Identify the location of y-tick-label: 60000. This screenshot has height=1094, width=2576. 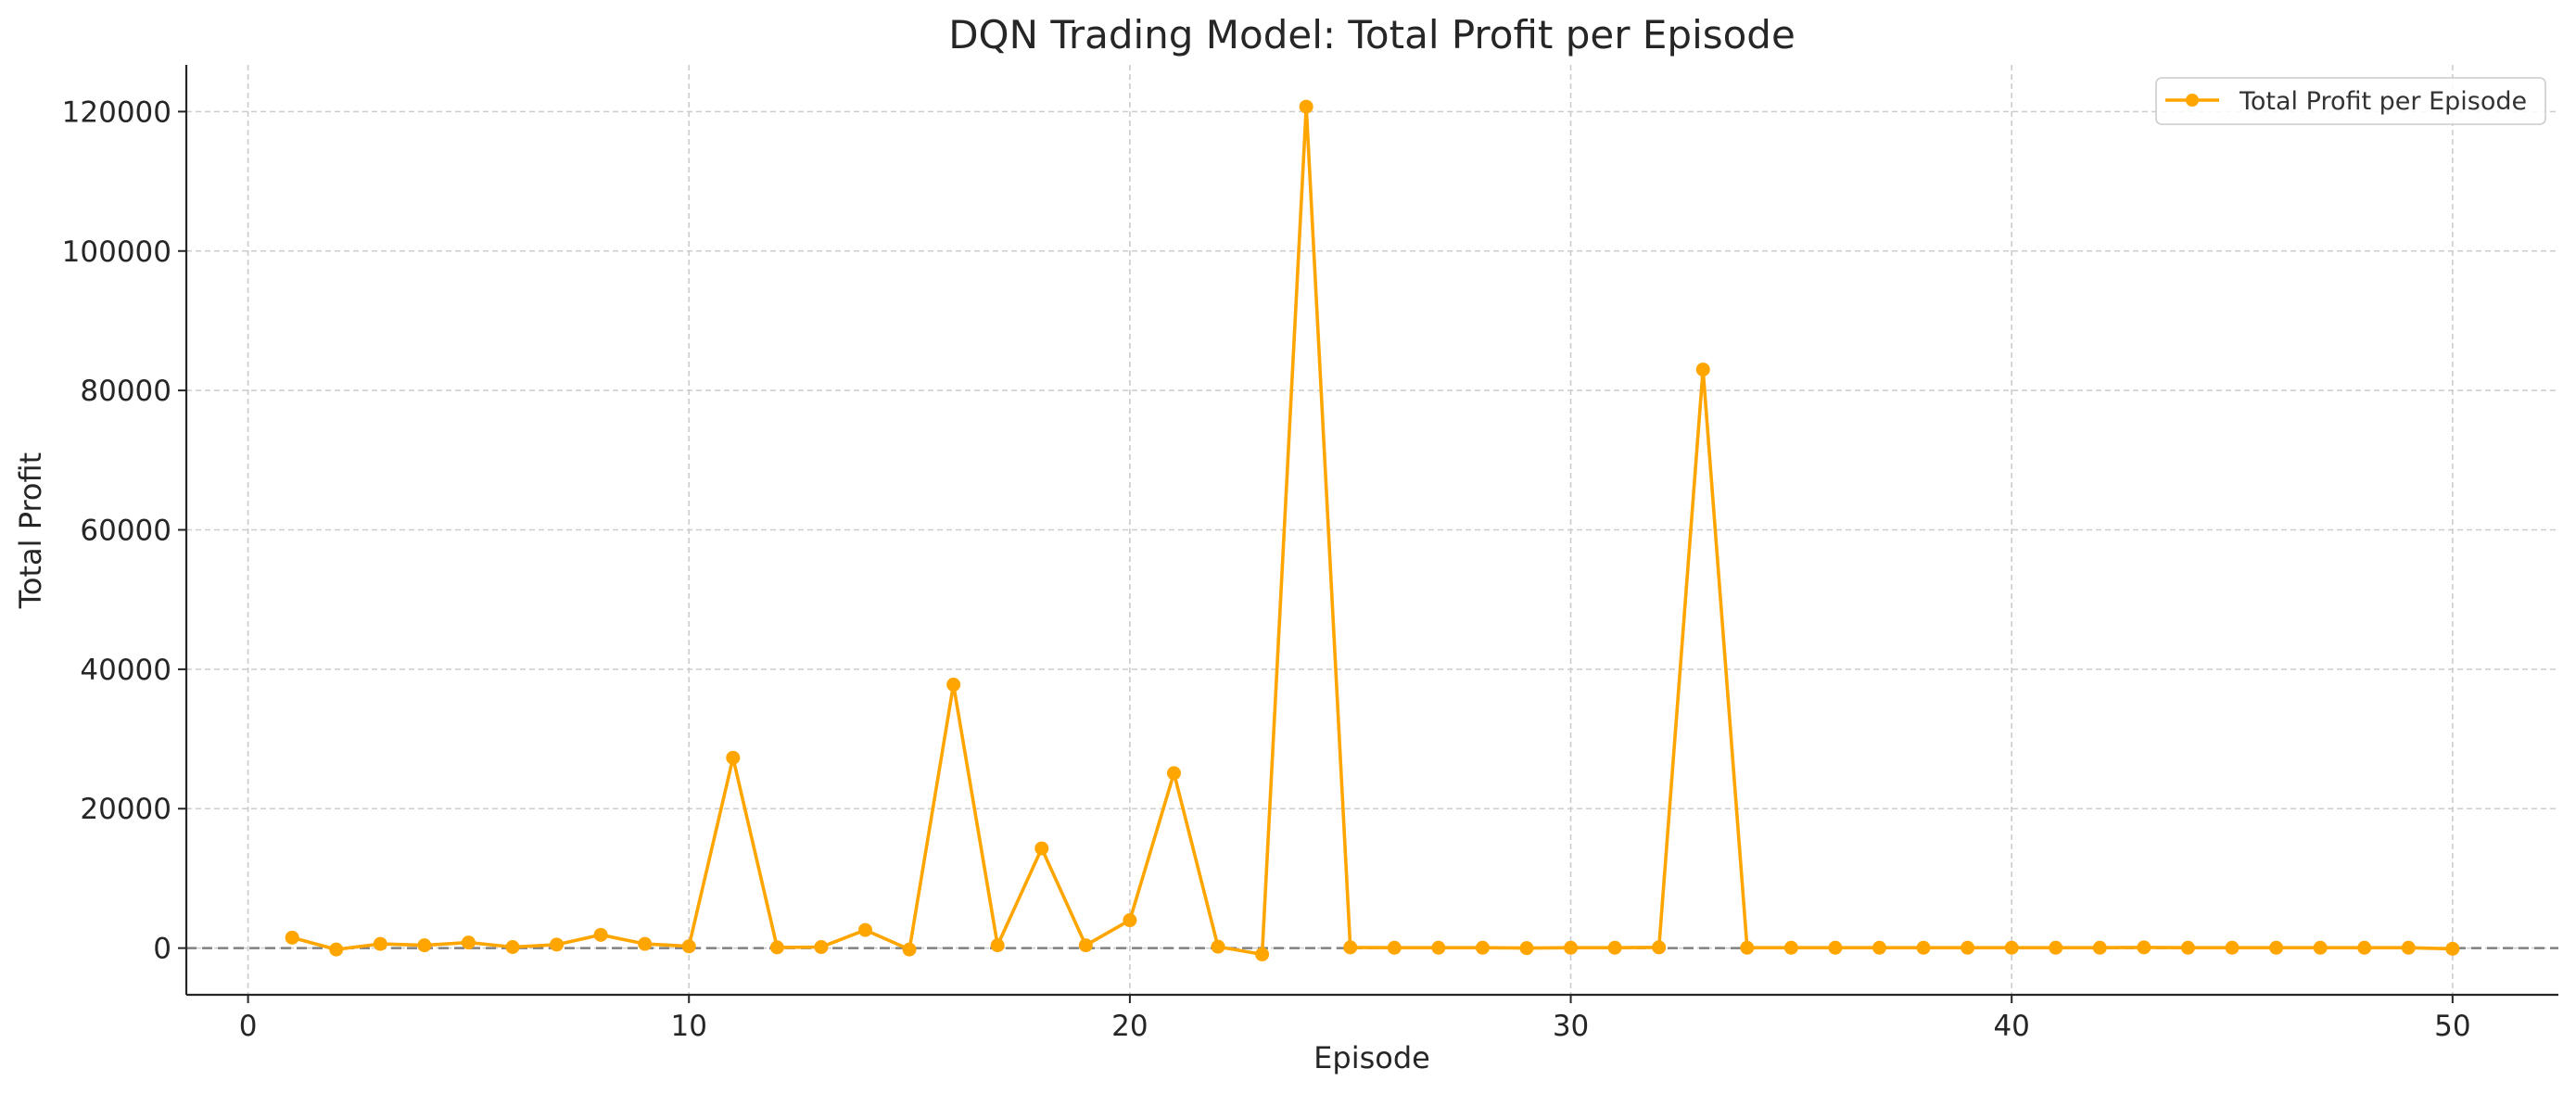
(125, 531).